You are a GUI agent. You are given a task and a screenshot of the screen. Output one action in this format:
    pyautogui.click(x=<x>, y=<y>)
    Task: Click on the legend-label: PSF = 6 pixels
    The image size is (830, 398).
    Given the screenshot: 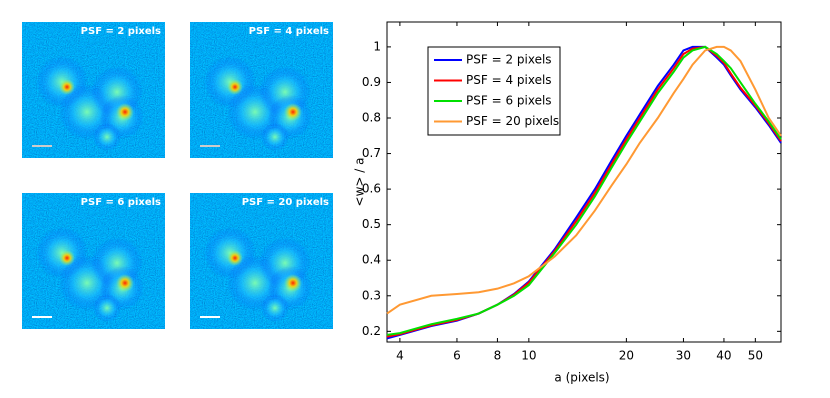 What is the action you would take?
    pyautogui.click(x=509, y=101)
    